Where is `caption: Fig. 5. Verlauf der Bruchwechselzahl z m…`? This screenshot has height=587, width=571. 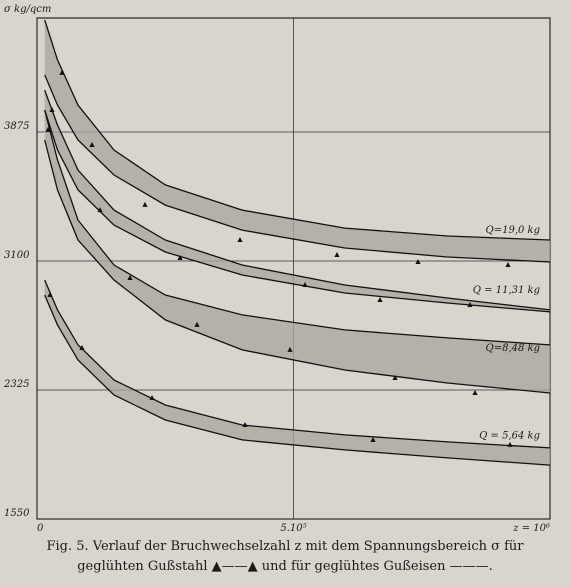
caption: Fig. 5. Verlauf der Bruchwechselzahl z m… is located at coordinates (285, 546).